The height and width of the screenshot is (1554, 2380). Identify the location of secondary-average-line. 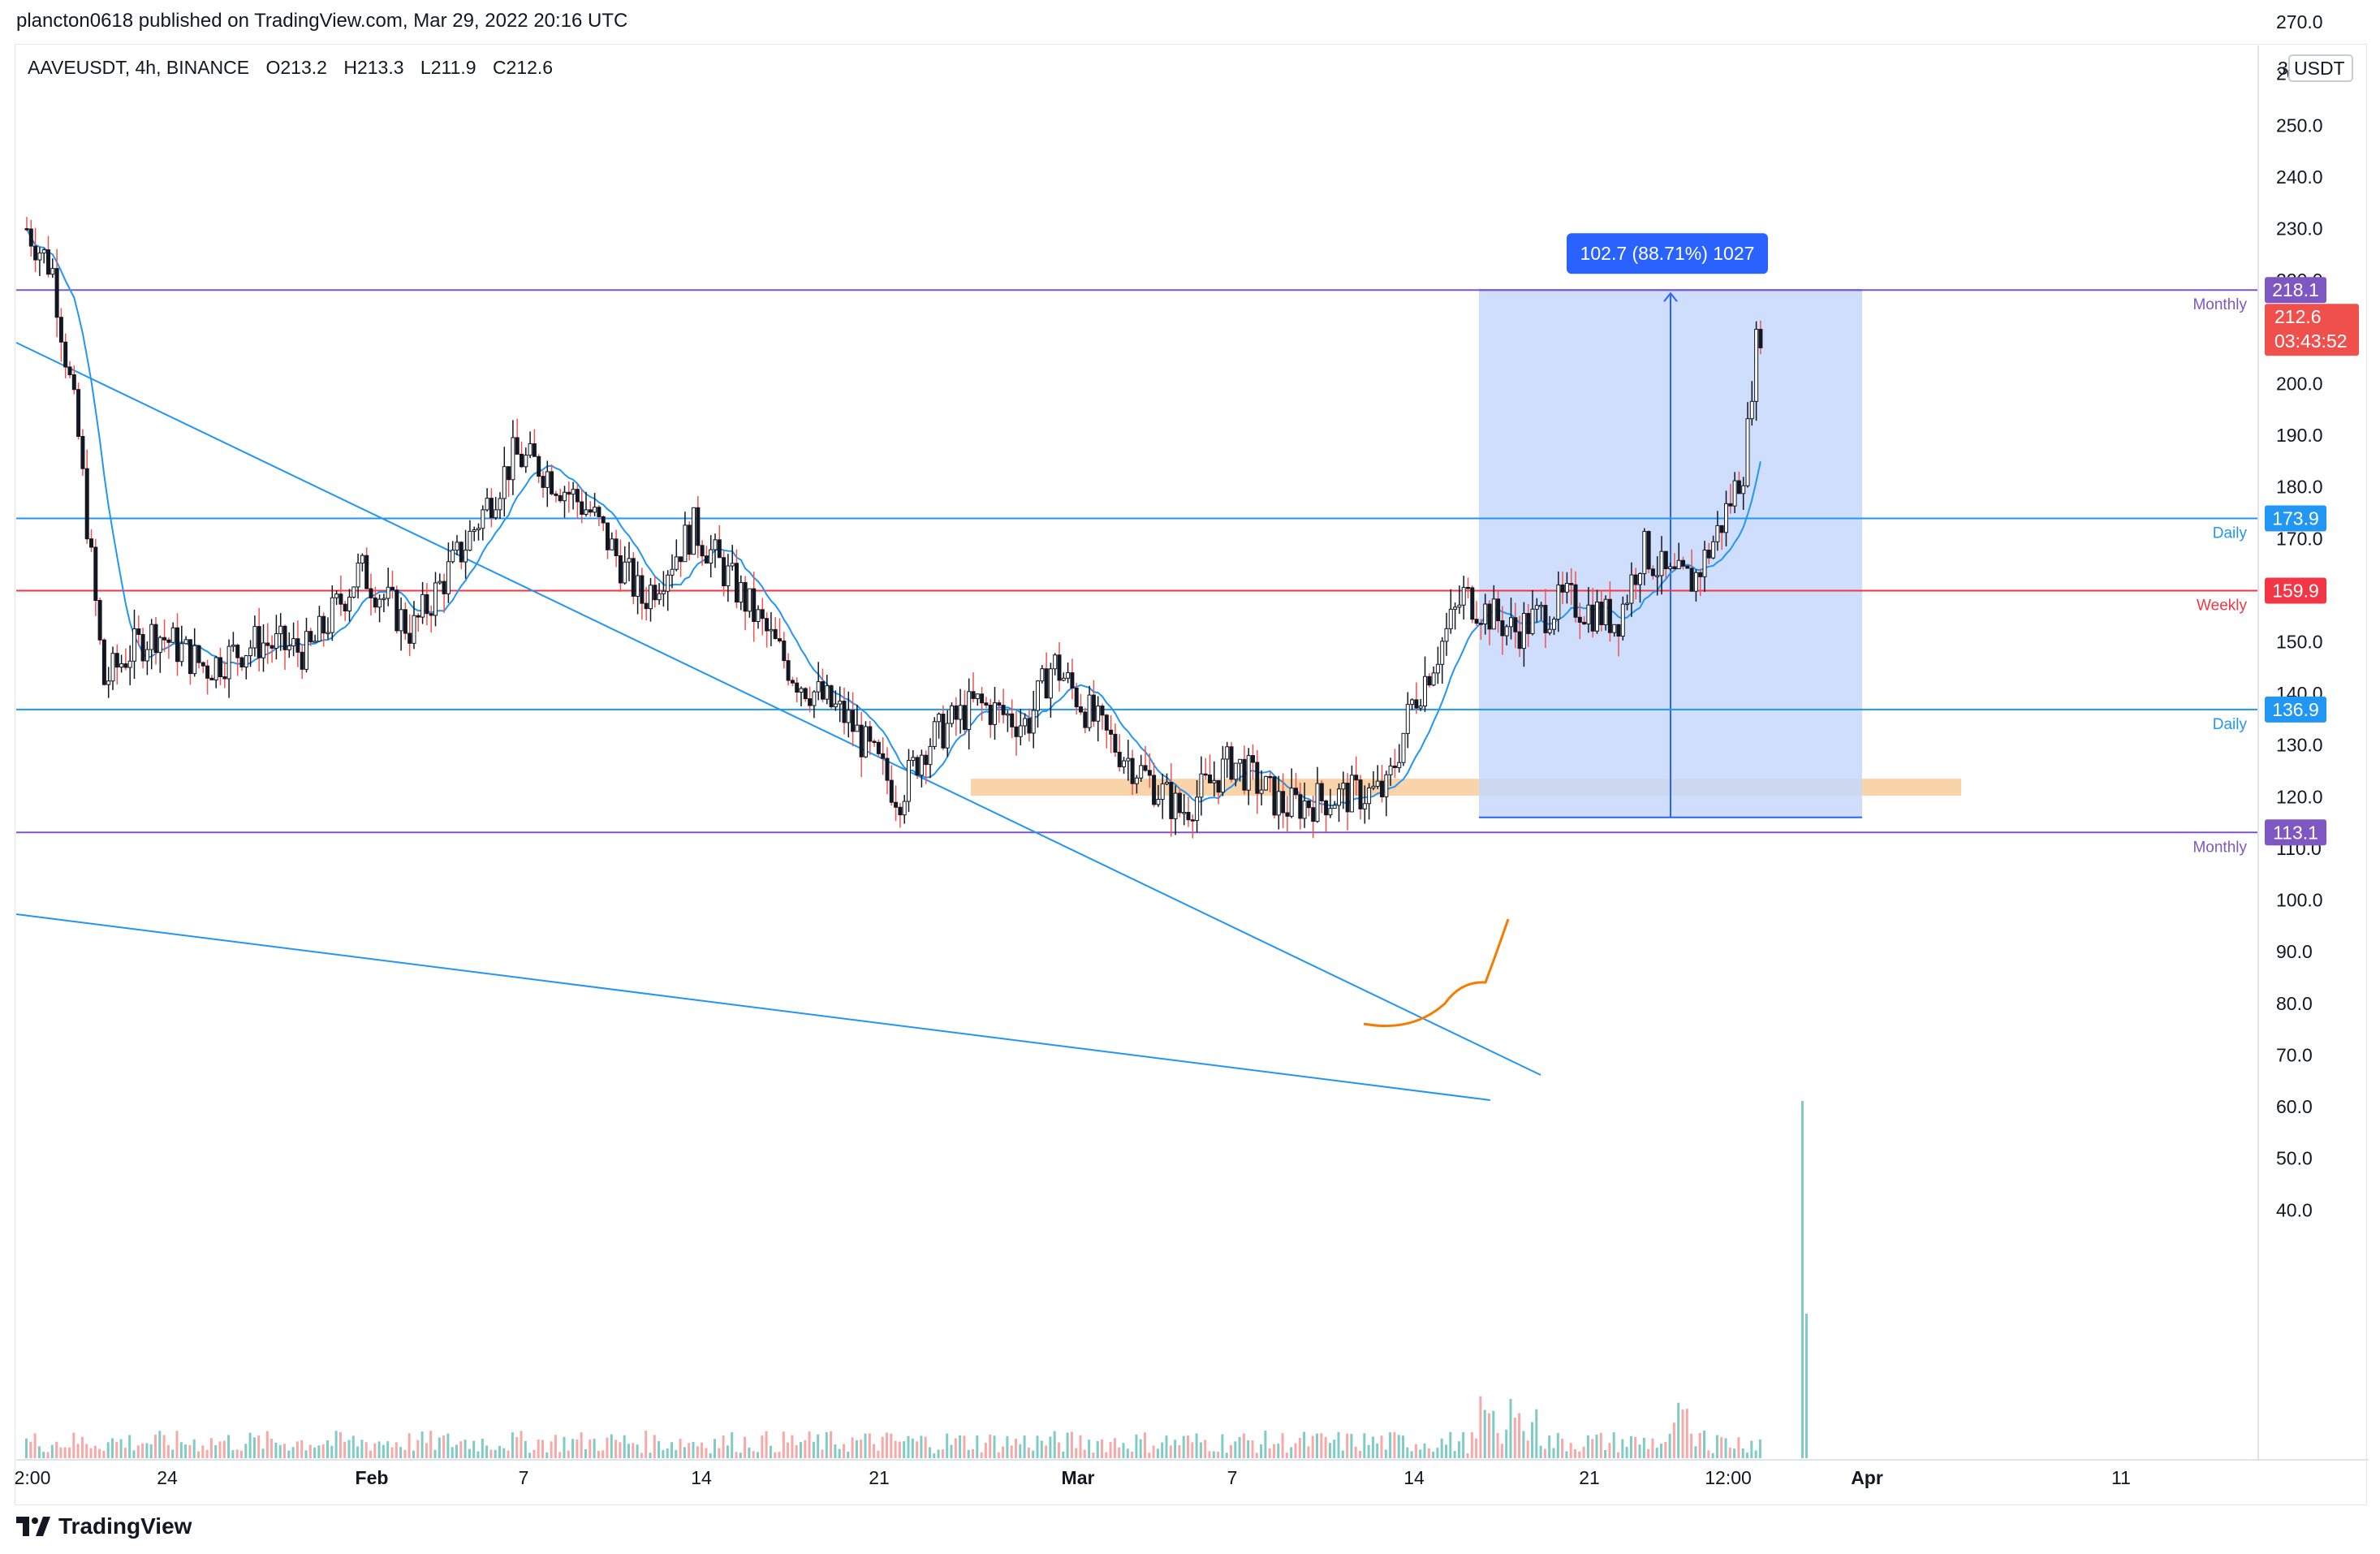
(1436, 973).